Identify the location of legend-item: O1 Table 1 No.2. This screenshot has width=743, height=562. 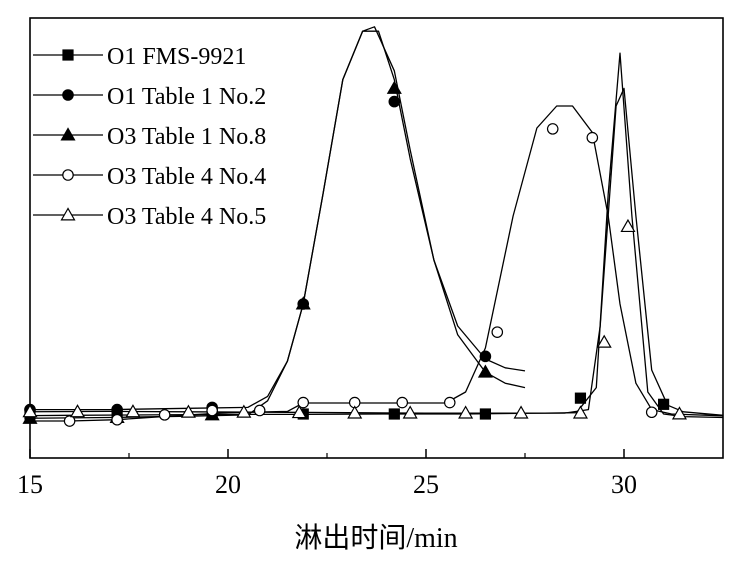
(149, 97).